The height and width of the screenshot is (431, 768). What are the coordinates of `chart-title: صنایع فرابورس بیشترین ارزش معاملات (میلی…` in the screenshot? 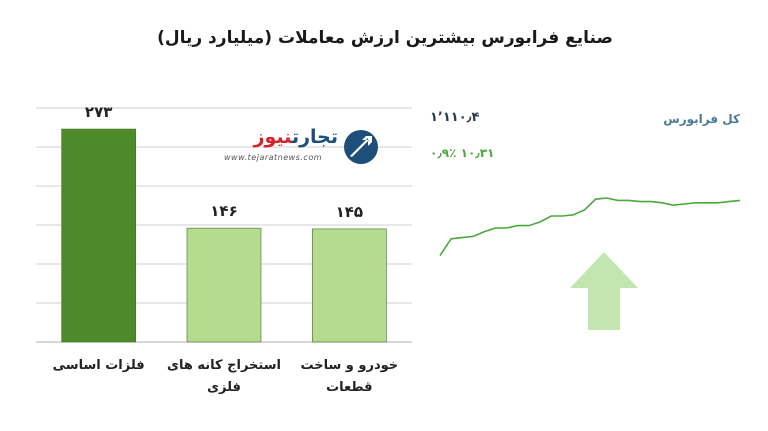 It's located at (385, 38).